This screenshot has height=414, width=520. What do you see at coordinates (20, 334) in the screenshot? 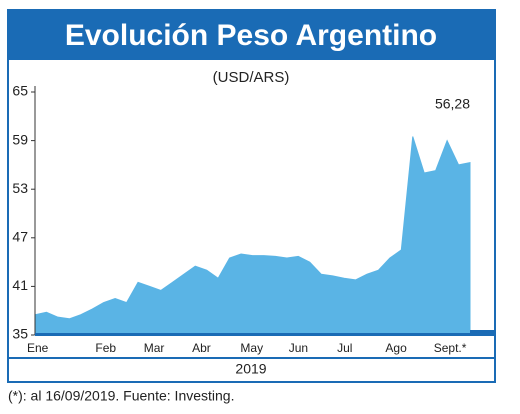
I see `y-tick-label: 35` at bounding box center [20, 334].